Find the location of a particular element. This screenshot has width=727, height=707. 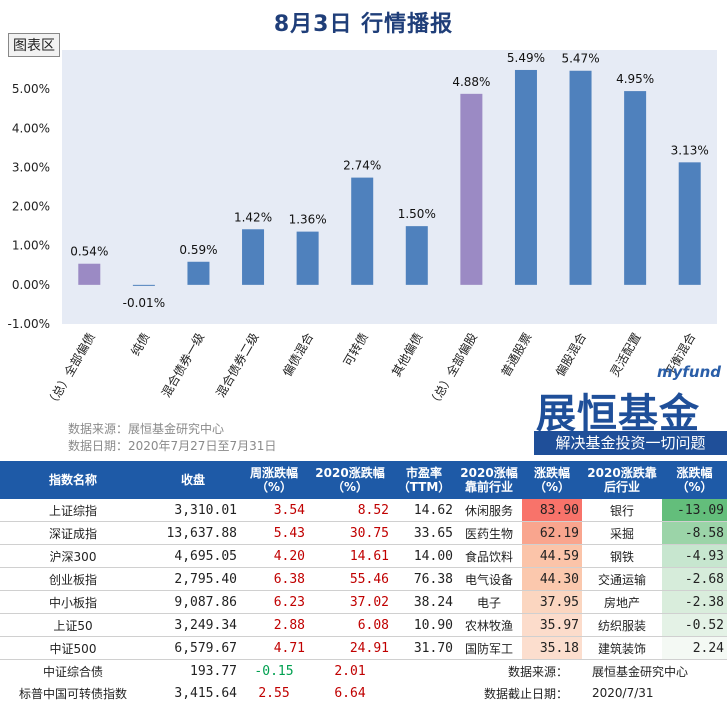

y-tick-label: 5.00% is located at coordinates (31, 89).